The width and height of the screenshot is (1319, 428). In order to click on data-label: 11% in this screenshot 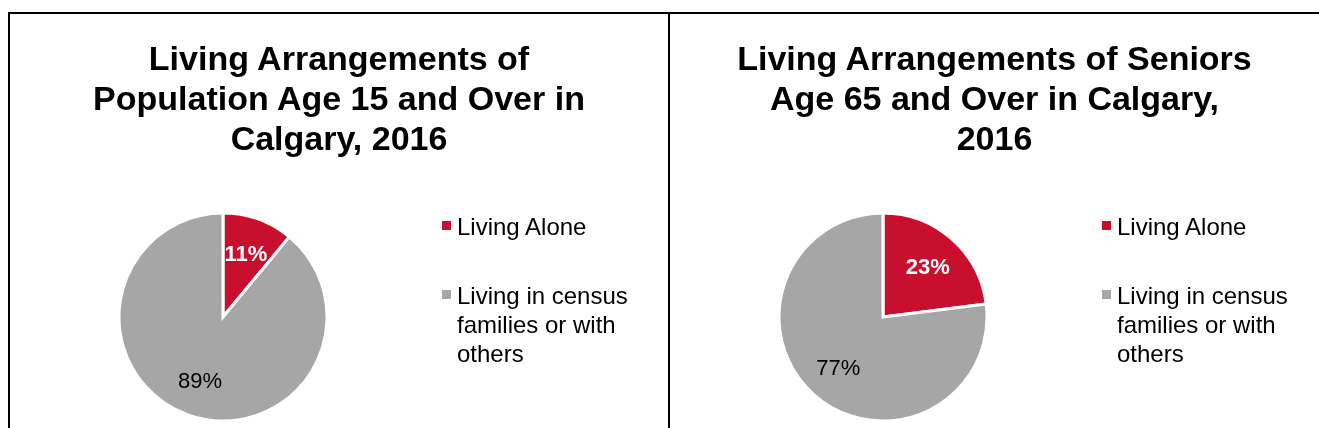, I will do `click(246, 253)`.